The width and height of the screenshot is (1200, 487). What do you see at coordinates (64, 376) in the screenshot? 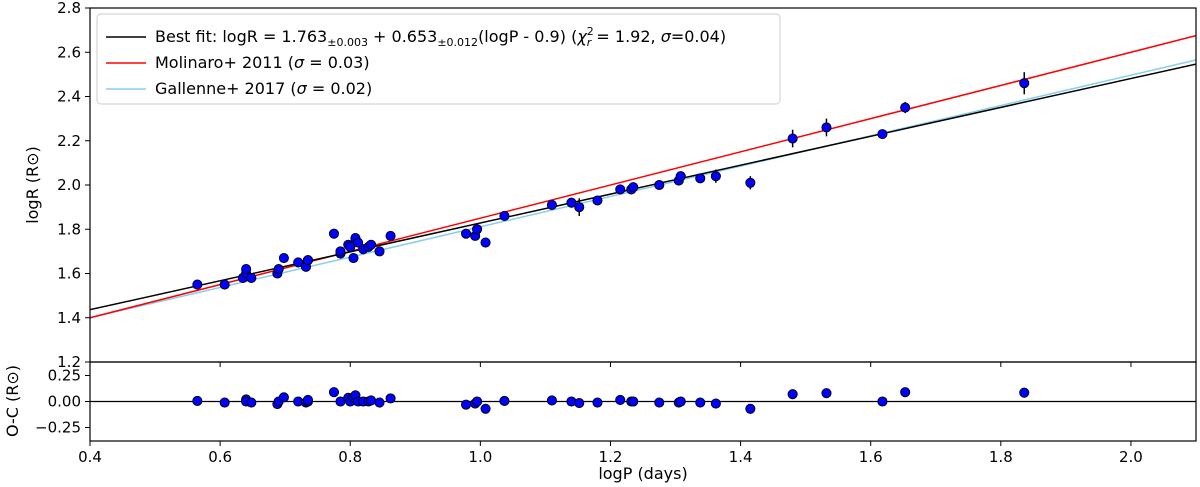
I see `residual-y-tick-label-2: 0.25` at bounding box center [64, 376].